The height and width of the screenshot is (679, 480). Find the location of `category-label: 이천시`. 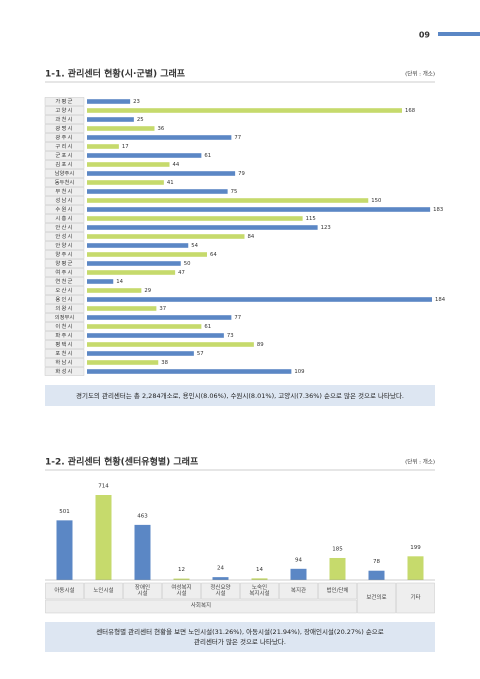

category-label: 이천시 is located at coordinates (64, 326).